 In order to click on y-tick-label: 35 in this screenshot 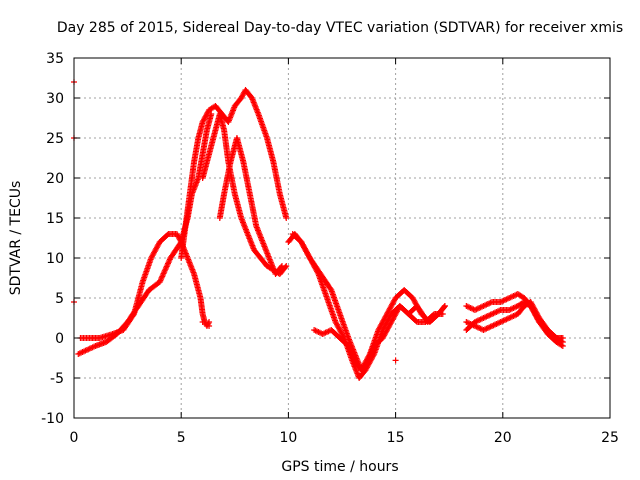, I will do `click(55, 59)`.